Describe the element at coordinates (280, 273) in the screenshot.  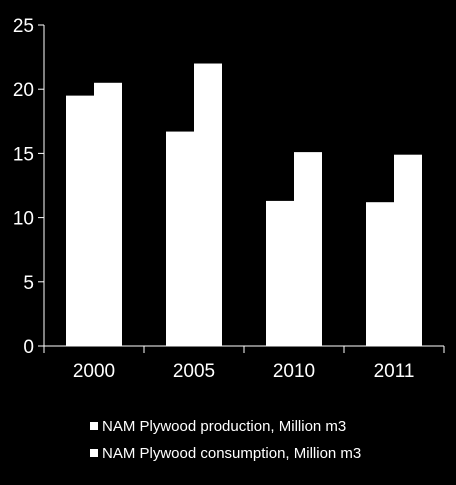
I see `bar-production-2010` at that location.